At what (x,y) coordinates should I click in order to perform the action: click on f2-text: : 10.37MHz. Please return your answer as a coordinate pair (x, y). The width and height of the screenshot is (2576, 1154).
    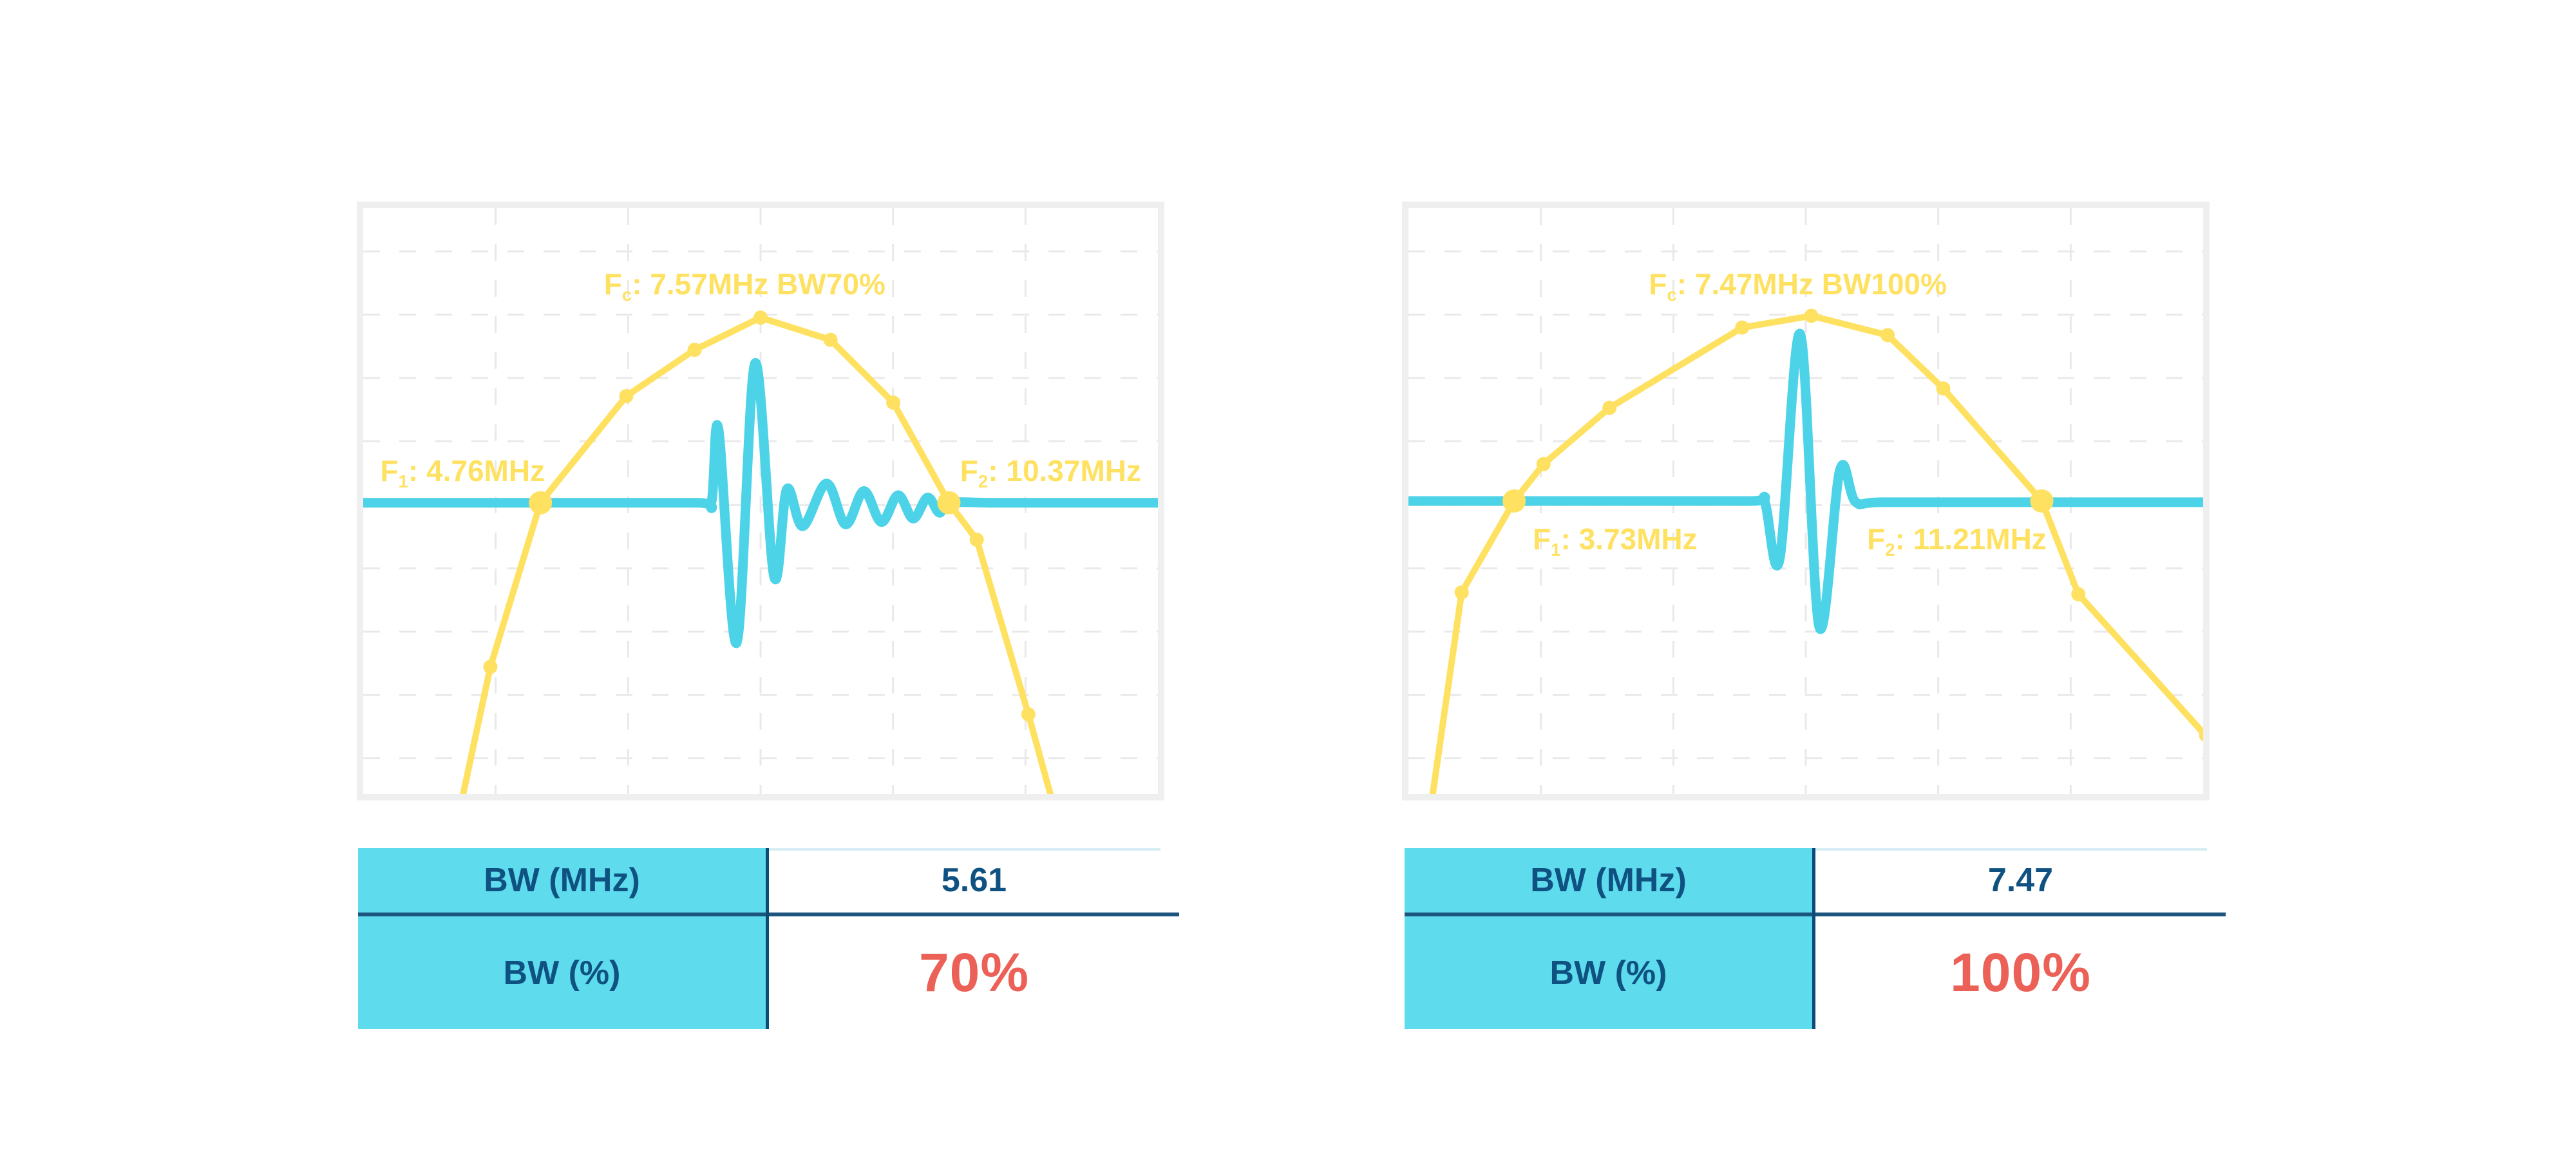
    Looking at the image, I should click on (1065, 470).